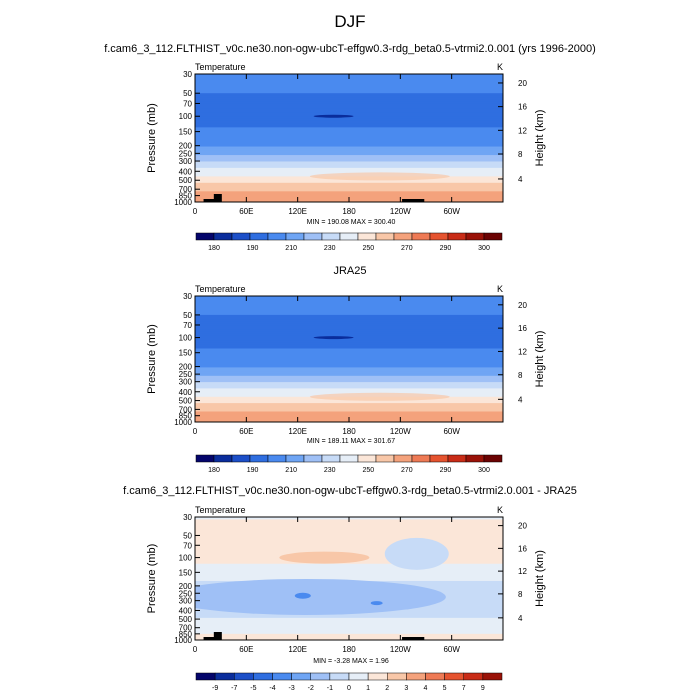 The image size is (700, 700). What do you see at coordinates (522, 83) in the screenshot?
I see `y2-tick-label: 20` at bounding box center [522, 83].